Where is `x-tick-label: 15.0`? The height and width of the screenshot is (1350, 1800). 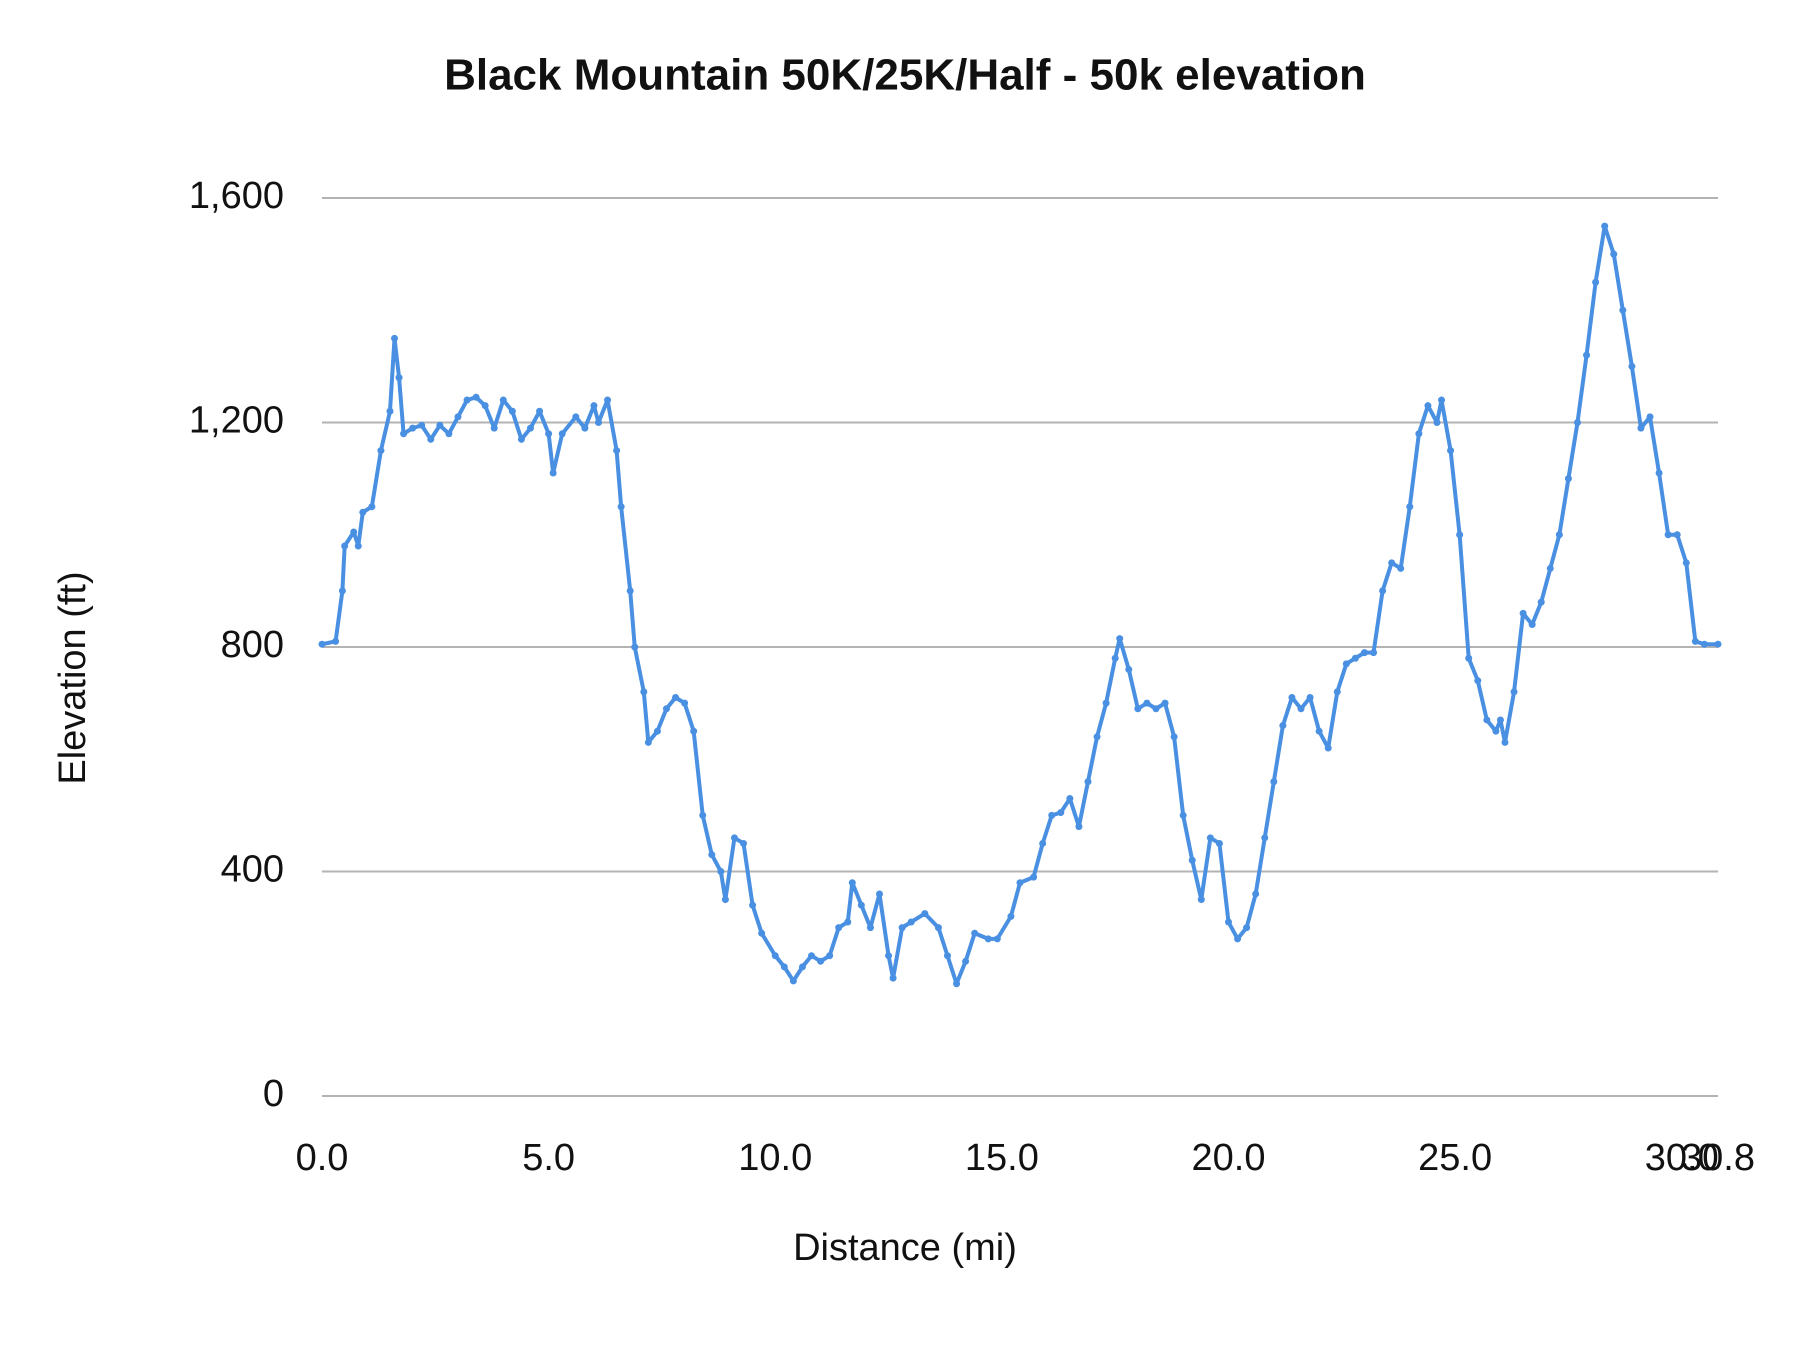 x-tick-label: 15.0 is located at coordinates (1002, 1158).